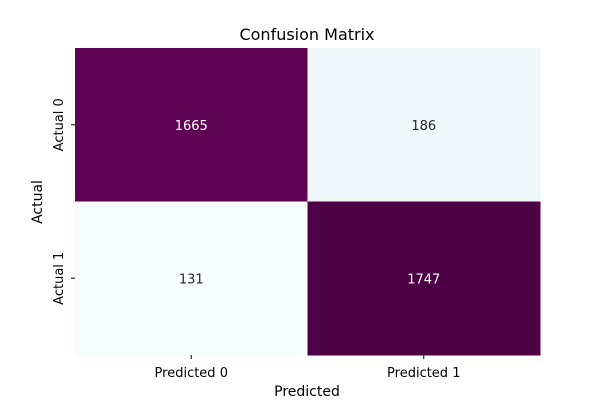 The width and height of the screenshot is (600, 400). I want to click on y-axis-label: Actual, so click(38, 202).